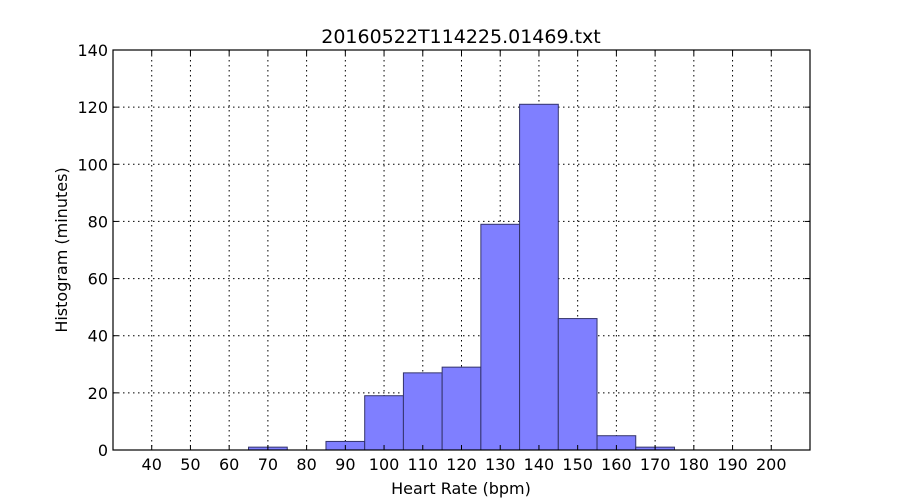 Image resolution: width=900 pixels, height=500 pixels. What do you see at coordinates (694, 464) in the screenshot?
I see `x-tick-label: 180` at bounding box center [694, 464].